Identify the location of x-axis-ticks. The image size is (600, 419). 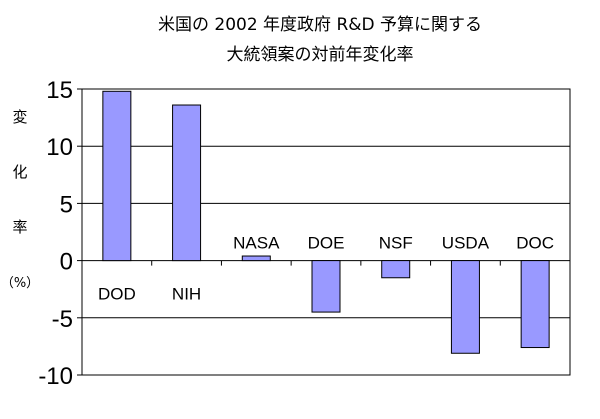
(326, 263).